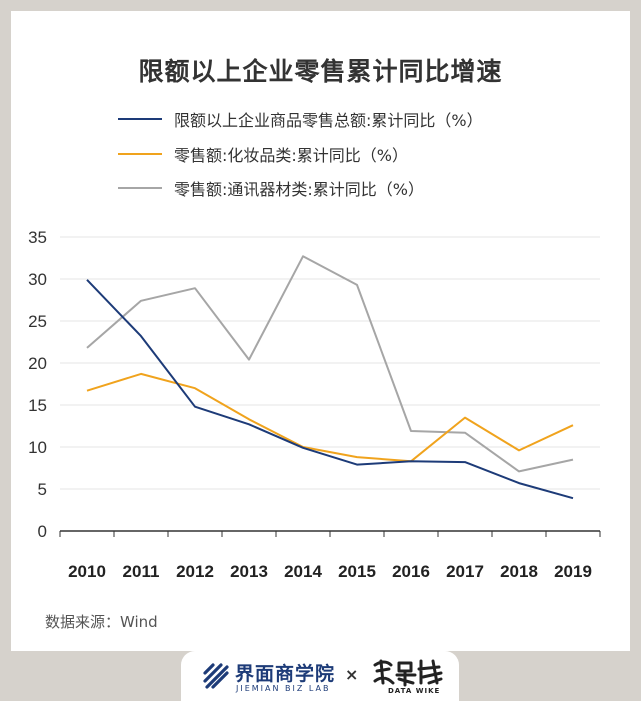 This screenshot has width=641, height=701. Describe the element at coordinates (352, 674) in the screenshot. I see `cross-sign: ×` at that location.